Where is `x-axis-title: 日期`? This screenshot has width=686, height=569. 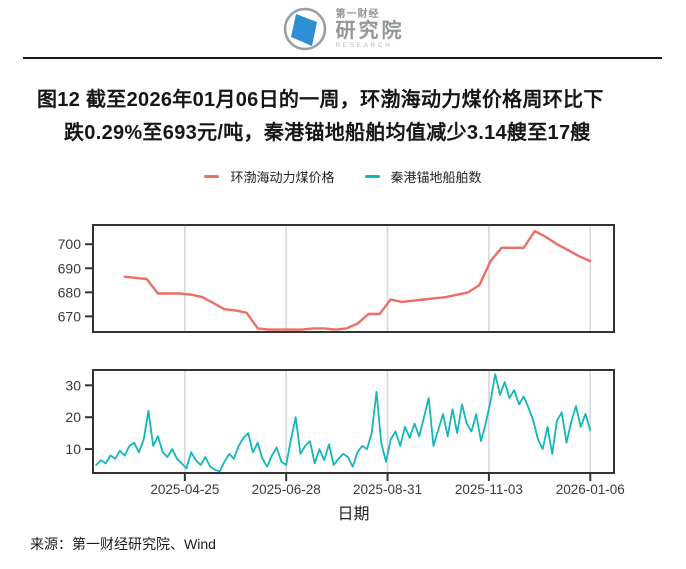 x-axis-title: 日期 is located at coordinates (353, 514).